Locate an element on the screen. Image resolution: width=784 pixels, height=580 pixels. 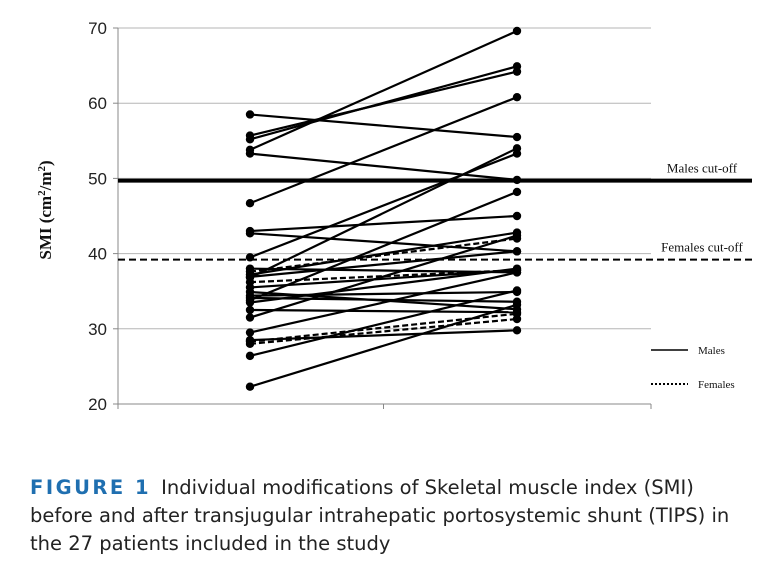
cutoff-label: Males cut-off is located at coordinates (702, 168).